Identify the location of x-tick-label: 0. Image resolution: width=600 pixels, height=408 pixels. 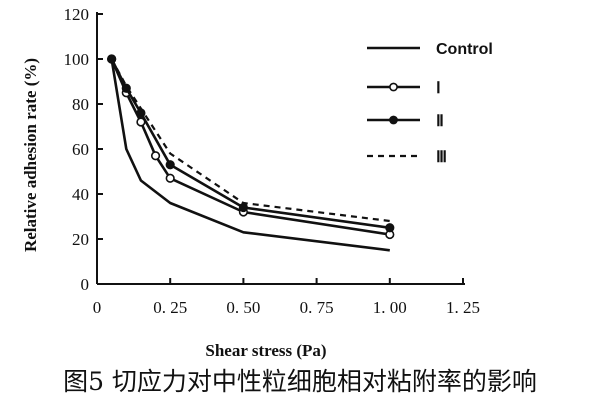
(97, 307).